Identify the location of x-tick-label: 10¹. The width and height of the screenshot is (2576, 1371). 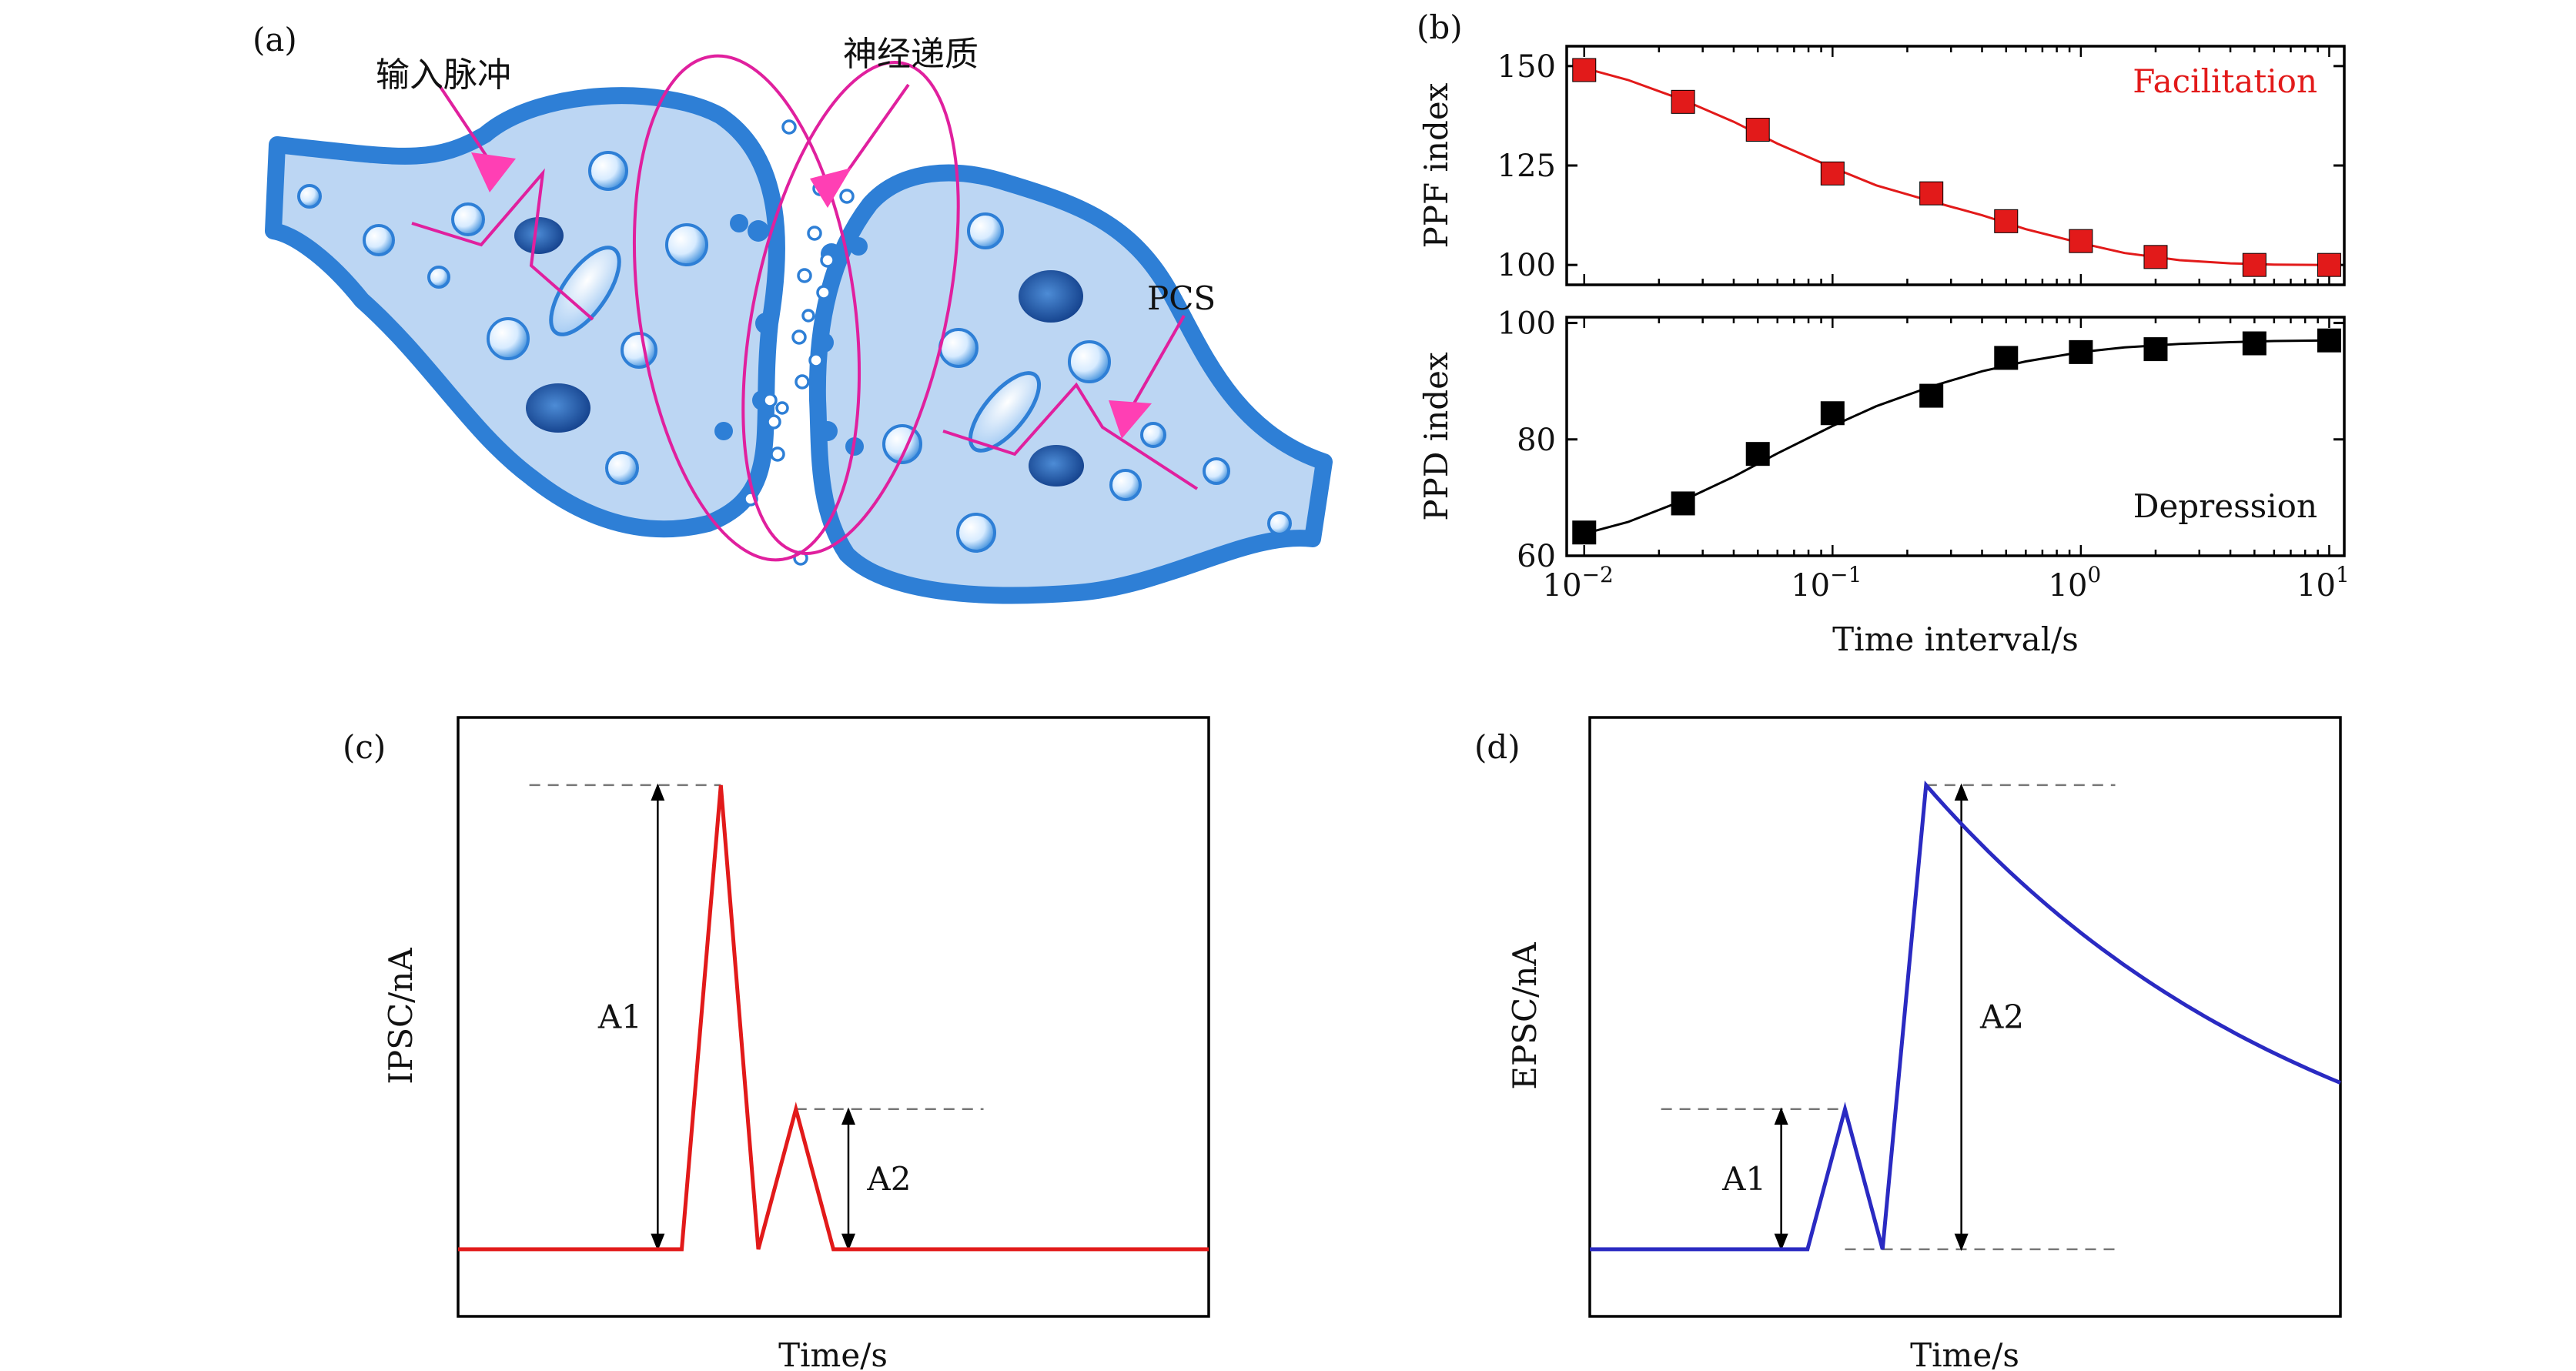
(2324, 583).